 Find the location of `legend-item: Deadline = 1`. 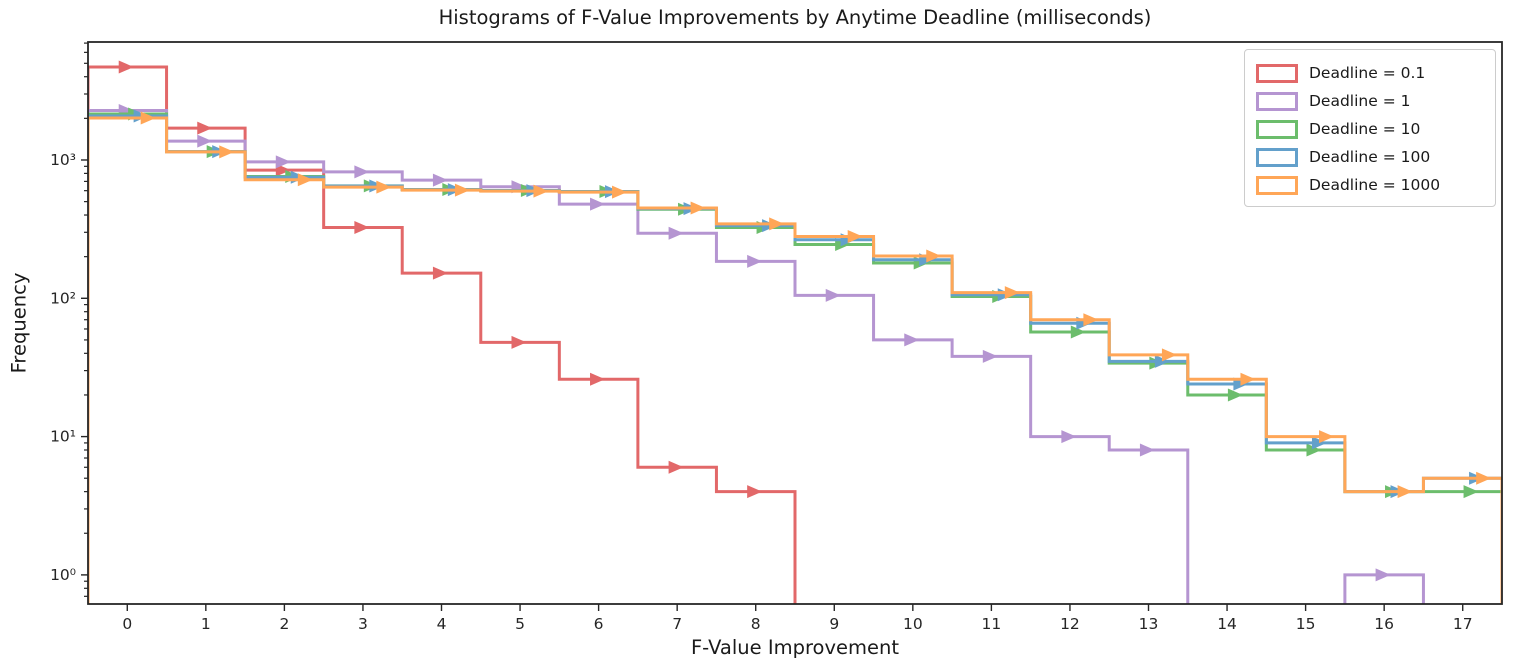

legend-item: Deadline = 1 is located at coordinates (1370, 101).